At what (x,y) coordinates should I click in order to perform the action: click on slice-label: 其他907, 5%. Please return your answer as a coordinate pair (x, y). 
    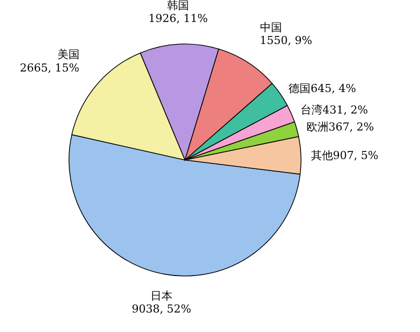
    Looking at the image, I should click on (344, 155).